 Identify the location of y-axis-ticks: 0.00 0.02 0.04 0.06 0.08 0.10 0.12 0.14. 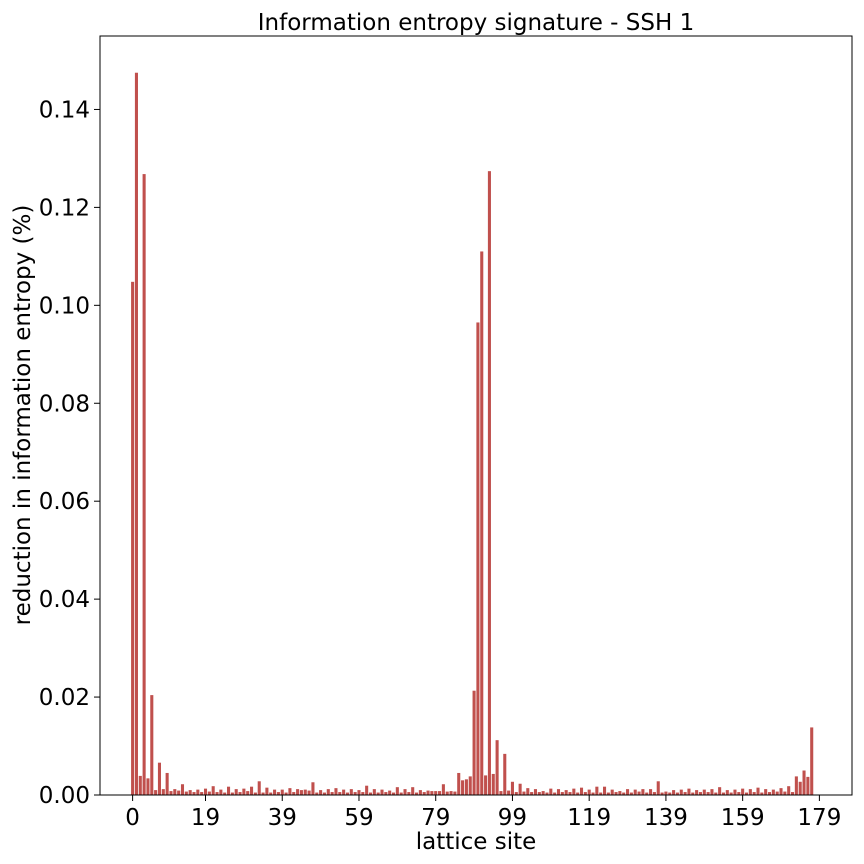
(69, 453).